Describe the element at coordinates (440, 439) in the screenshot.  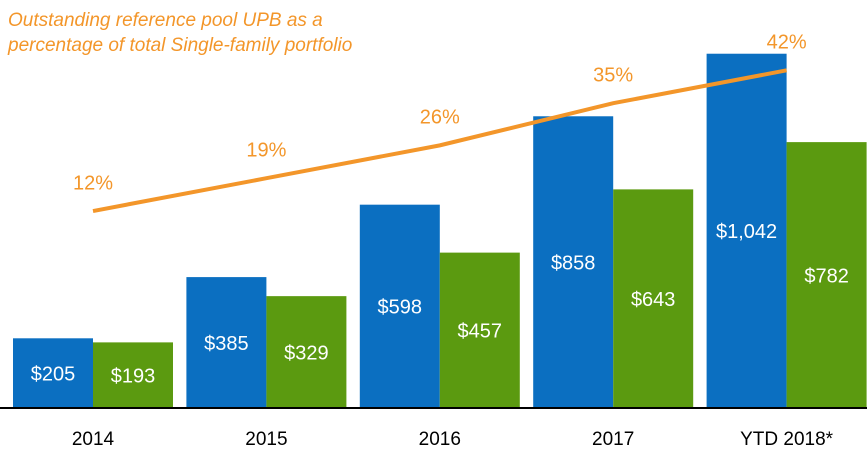
I see `x-tick-label: 2016` at that location.